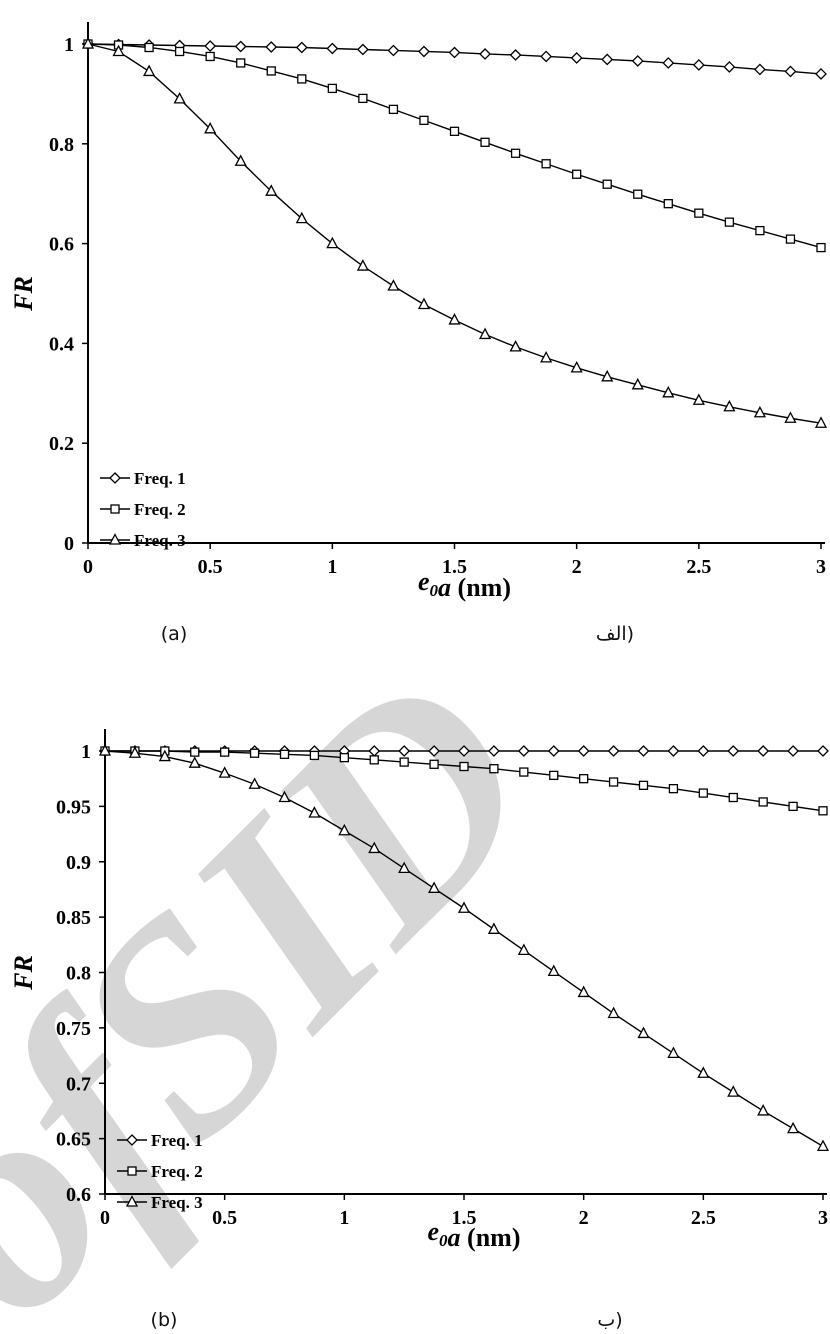 The image size is (830, 1334). What do you see at coordinates (491, 1237) in the screenshot?
I see `x-axis-title-unit: (nm)` at bounding box center [491, 1237].